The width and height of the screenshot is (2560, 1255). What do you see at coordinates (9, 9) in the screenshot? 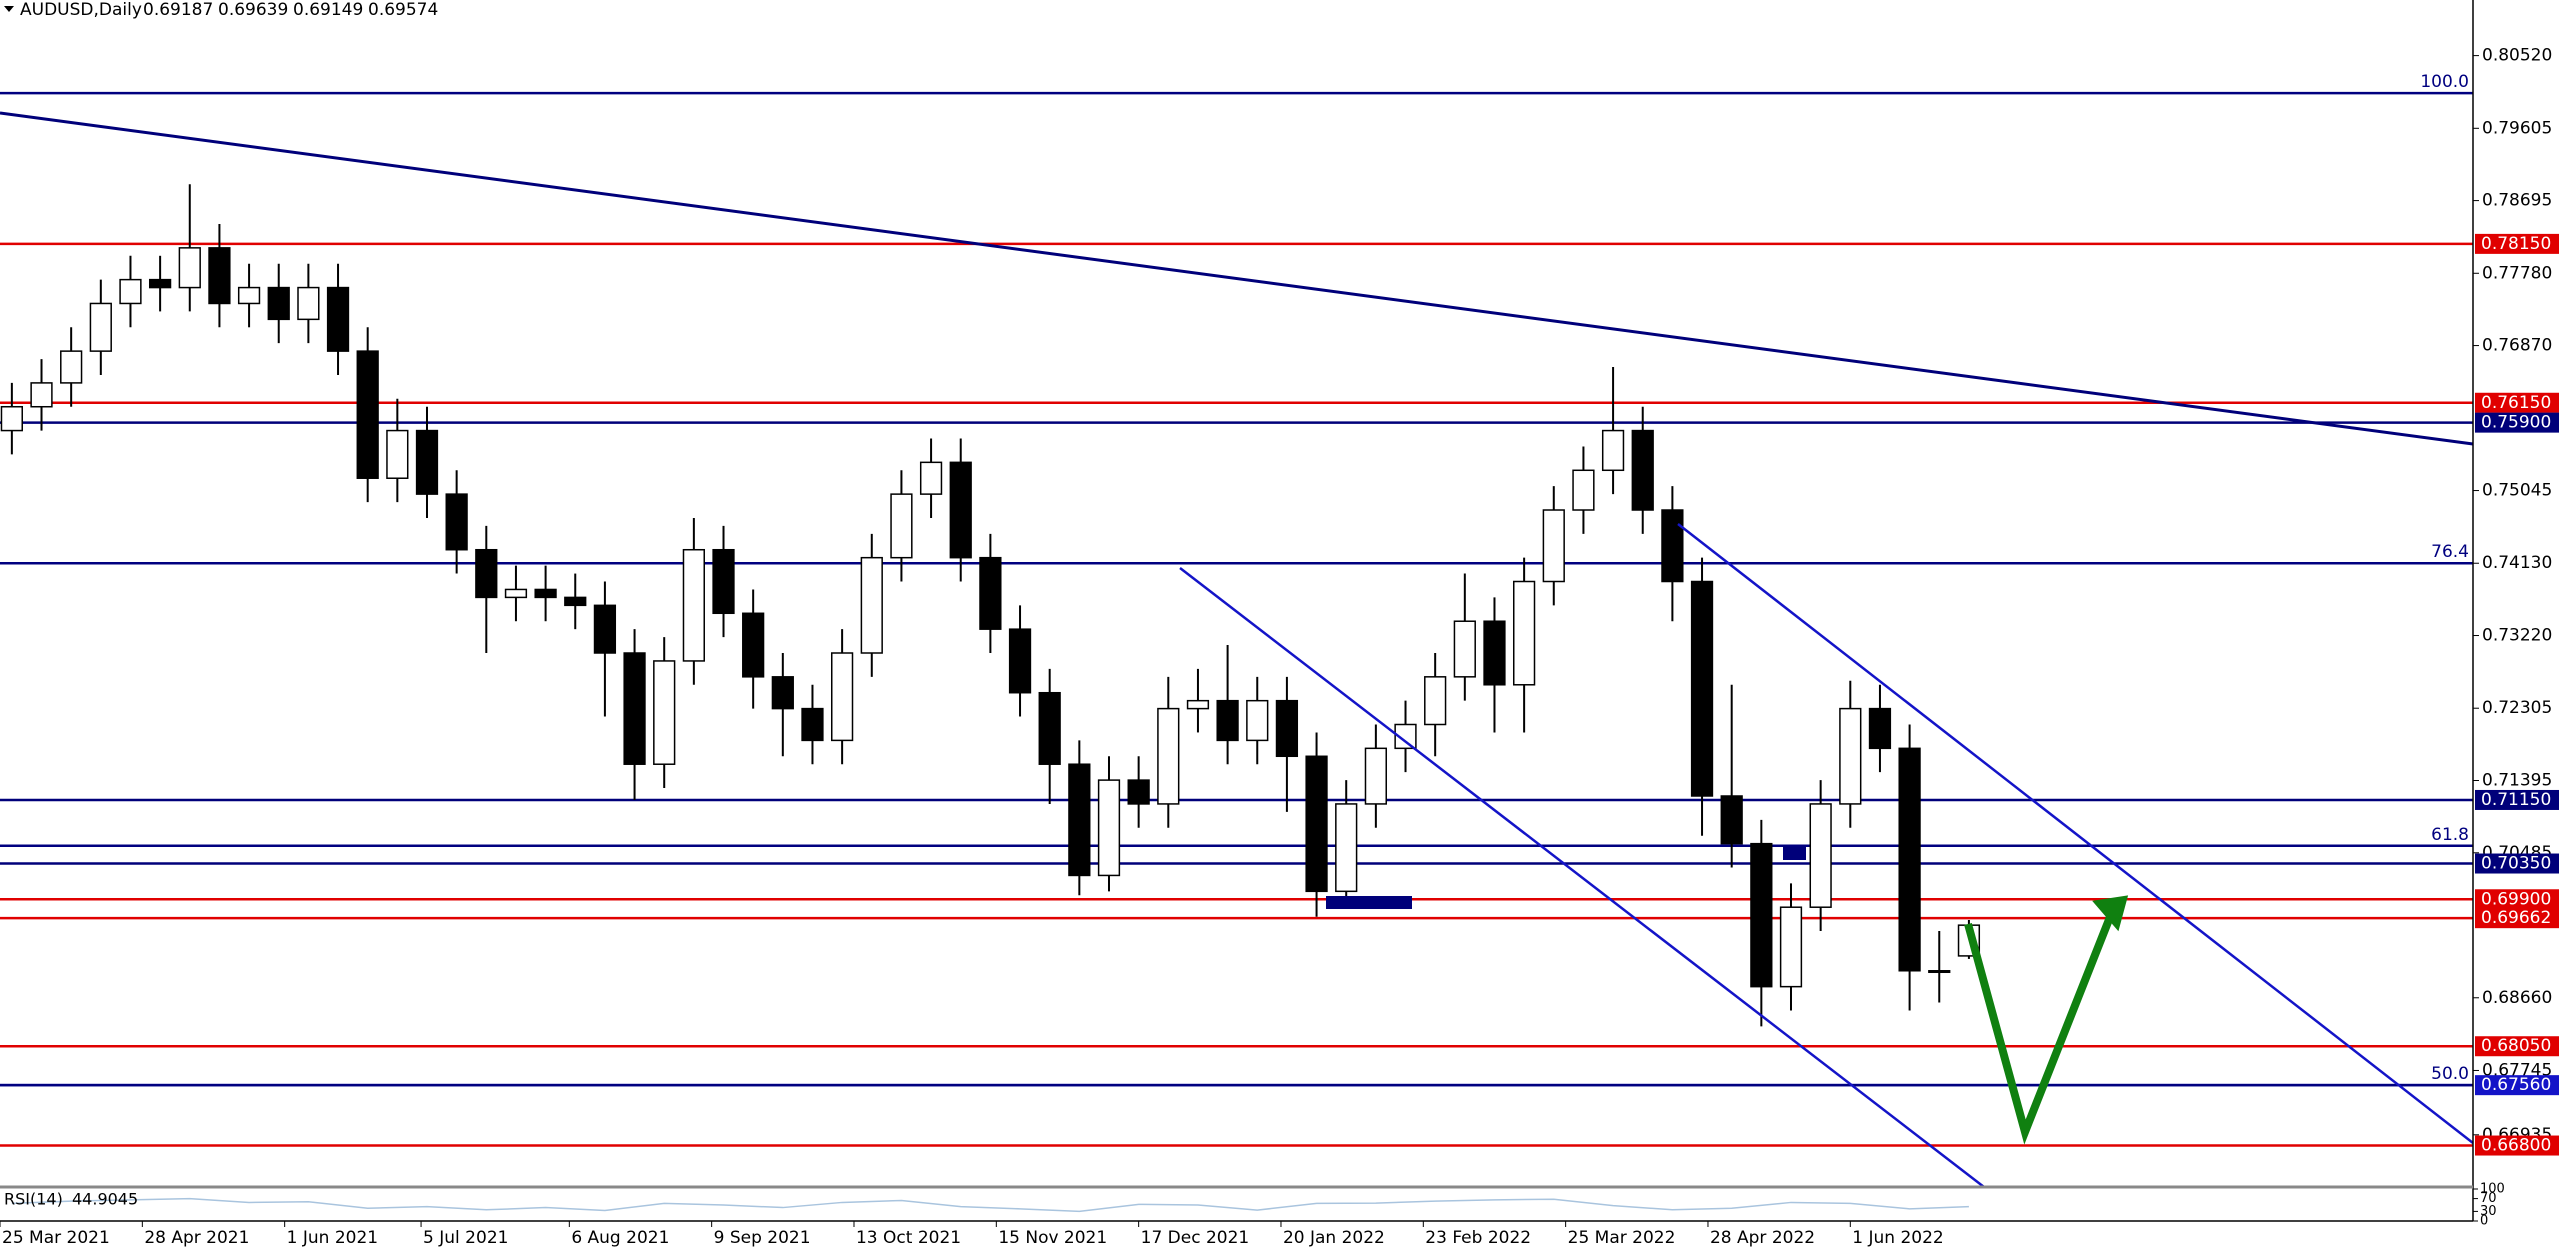
I see `menu-arrow` at bounding box center [9, 9].